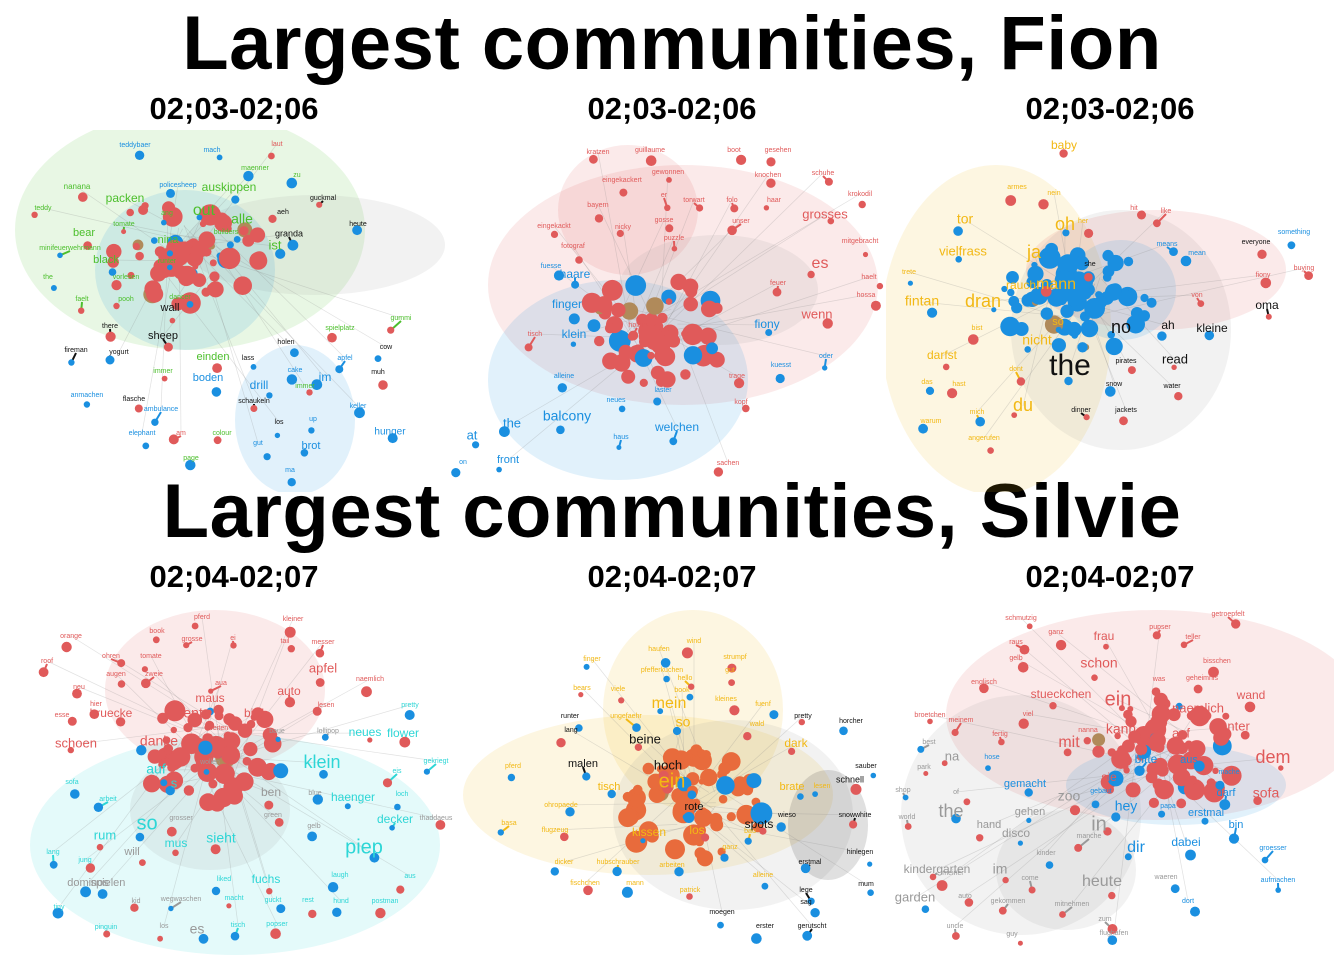 This screenshot has height=960, width=1344. Describe the element at coordinates (850, 779) in the screenshot. I see `node-label: schnell` at that location.